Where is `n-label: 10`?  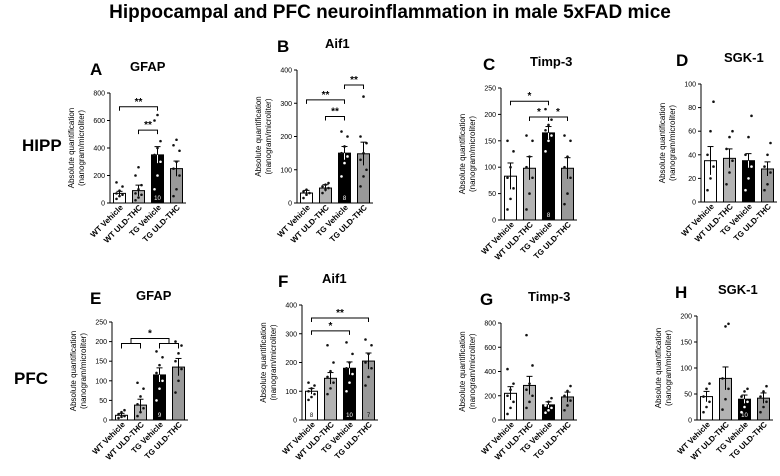 n-label: 10 is located at coordinates (349, 416).